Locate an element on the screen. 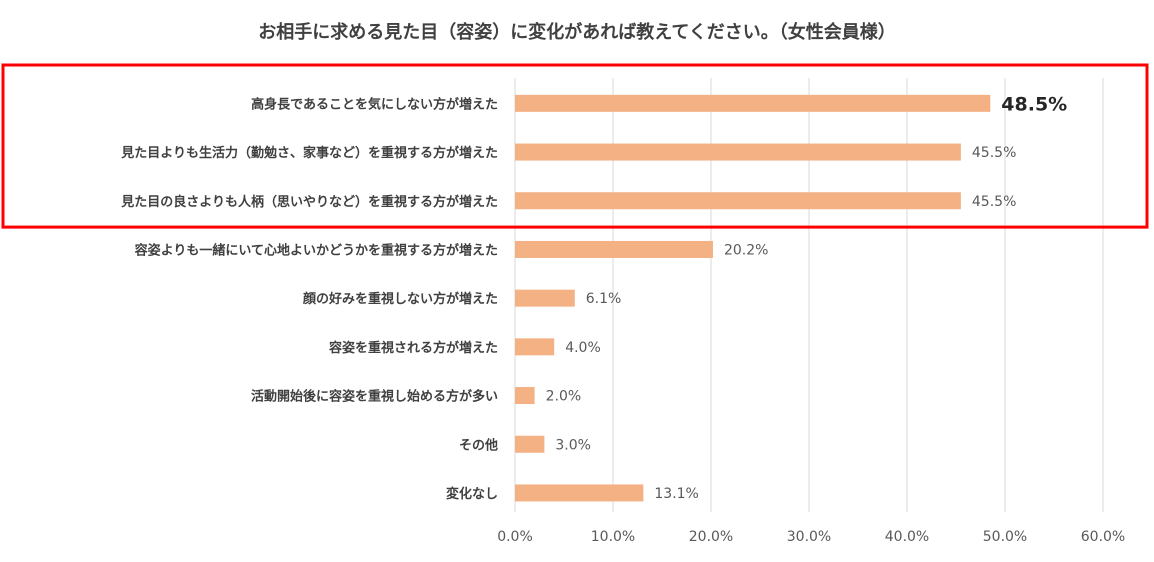 This screenshot has width=1154, height=562. category-label: 活動開始後に容姿を重視し始める方が多い is located at coordinates (374, 397).